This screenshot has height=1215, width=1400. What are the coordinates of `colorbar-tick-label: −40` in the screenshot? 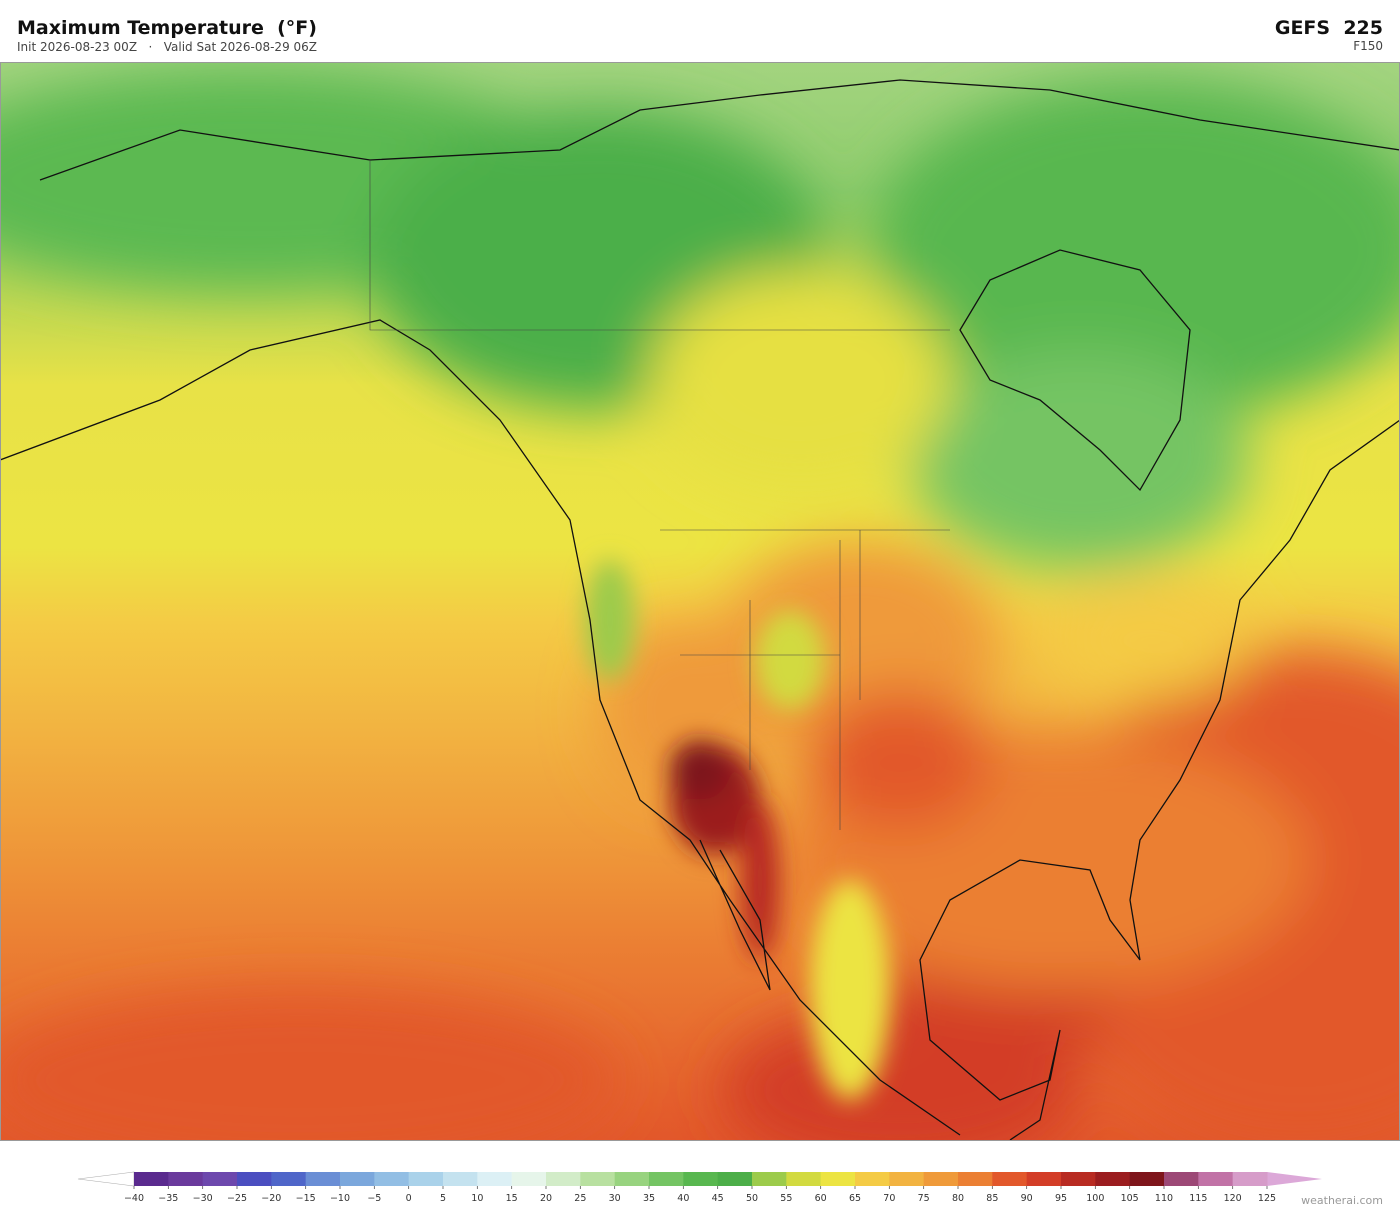 It's located at (134, 1198).